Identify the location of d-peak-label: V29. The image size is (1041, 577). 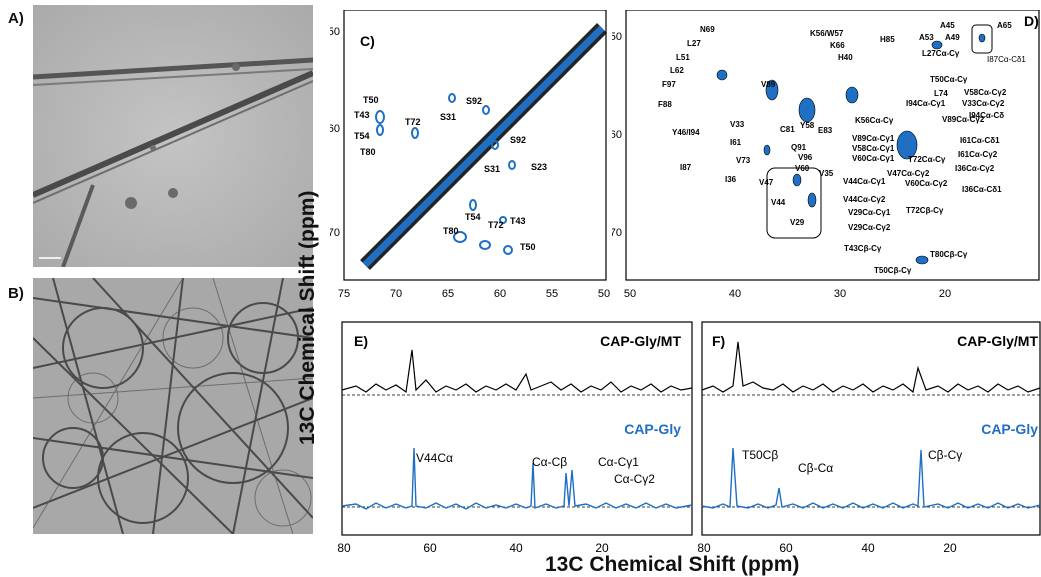
(797, 222).